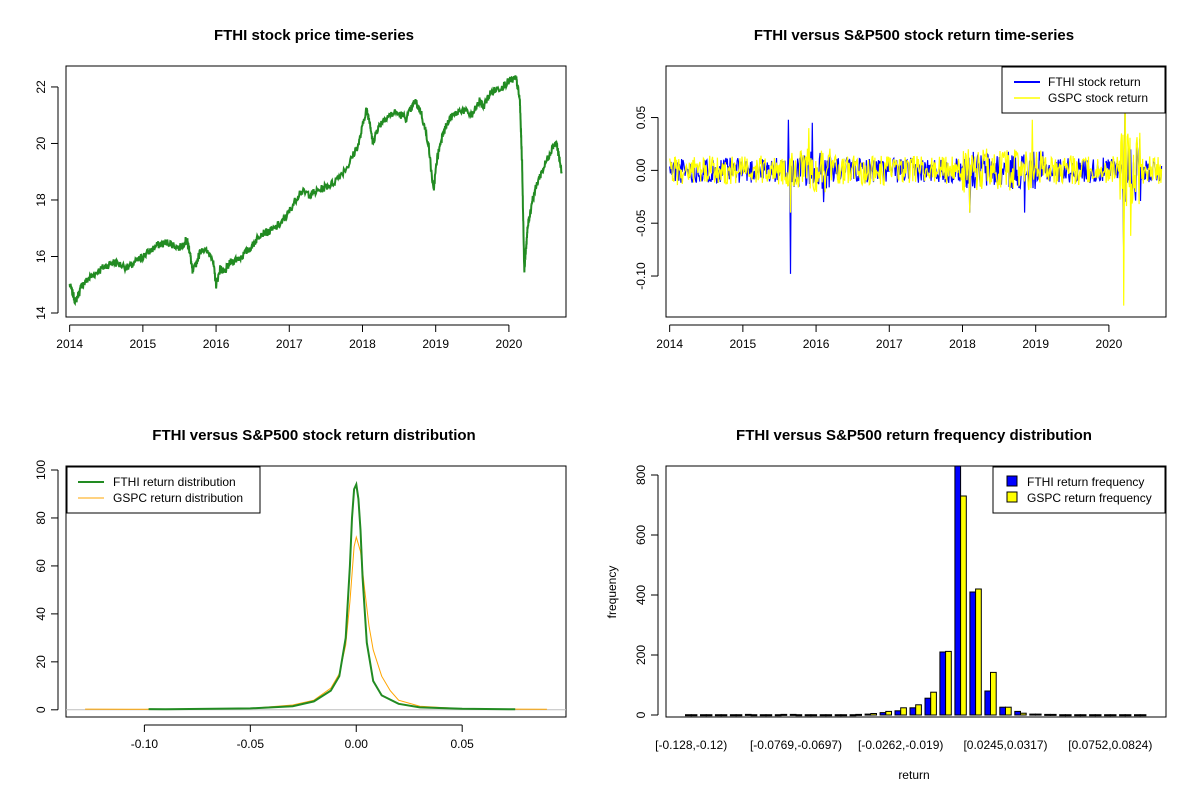  What do you see at coordinates (743, 344) in the screenshot?
I see `panel2-xtick-label: 2015` at bounding box center [743, 344].